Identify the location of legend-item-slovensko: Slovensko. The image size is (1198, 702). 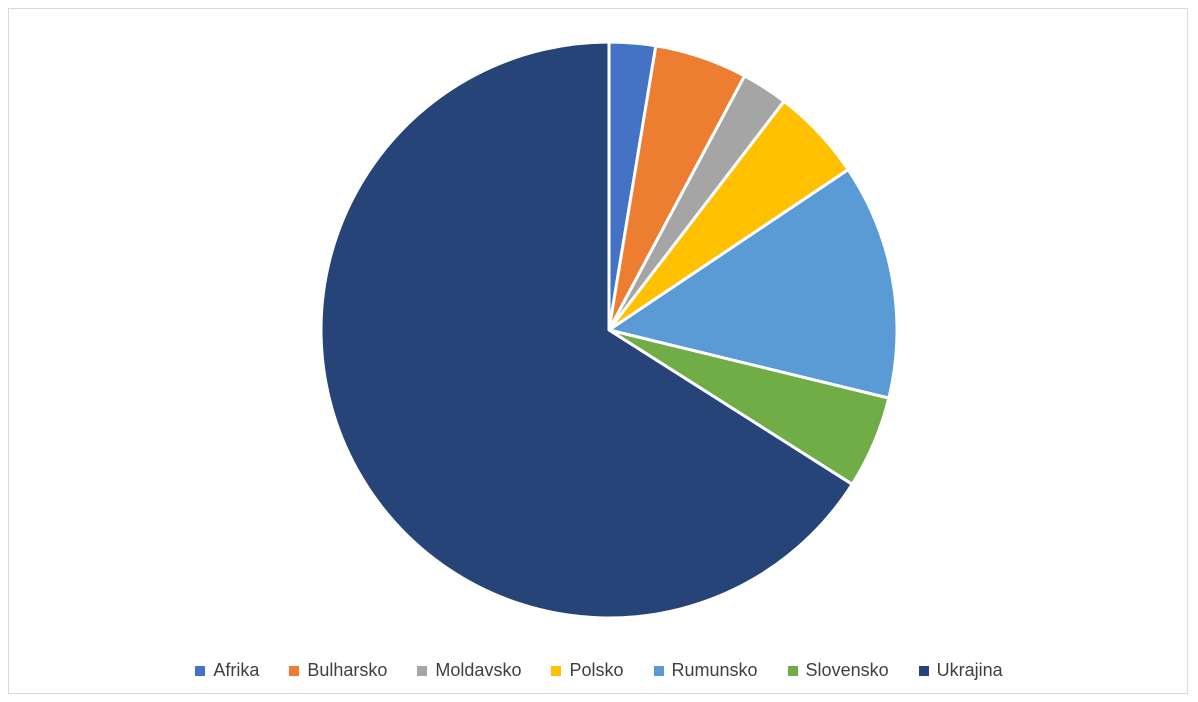
(838, 670).